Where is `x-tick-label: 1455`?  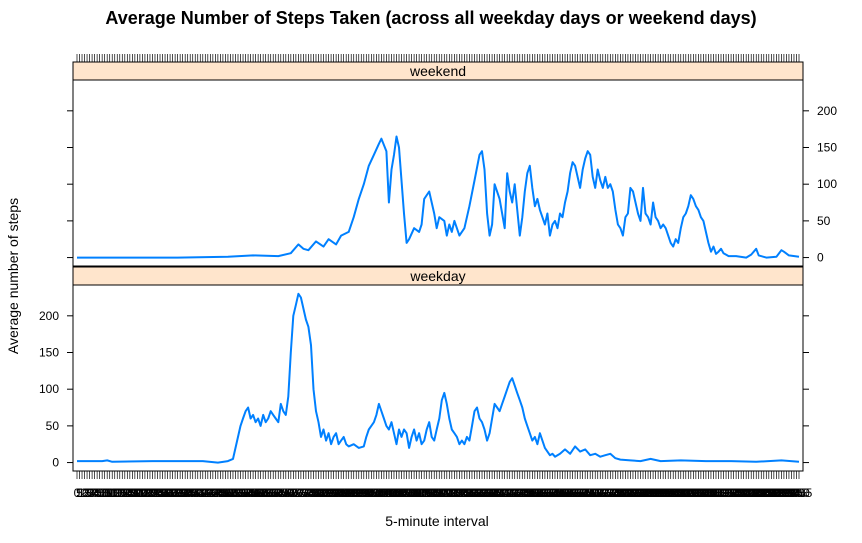 x-tick-label: 1455 is located at coordinates (527, 493).